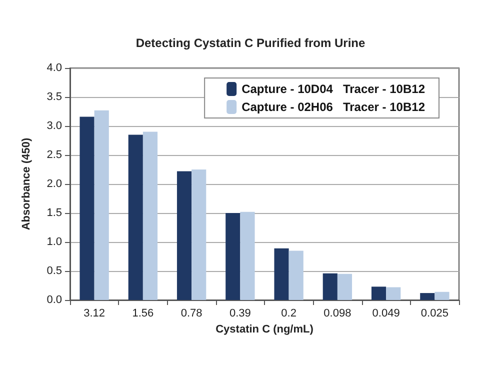 The image size is (501, 367). Describe the element at coordinates (334, 107) in the screenshot. I see `legend-label: Capture - 02H06 Tracer - 10B12` at that location.